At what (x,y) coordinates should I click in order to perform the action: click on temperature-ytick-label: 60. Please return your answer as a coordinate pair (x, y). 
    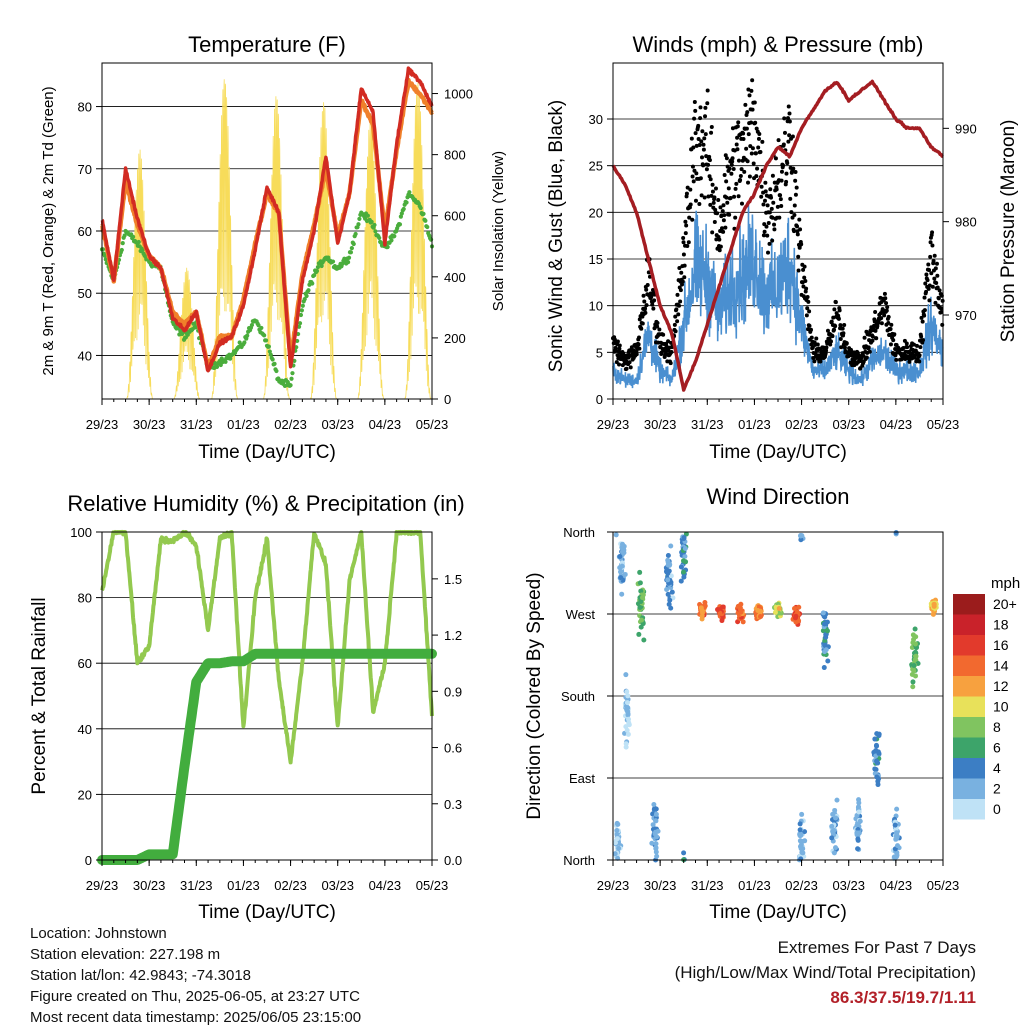
    Looking at the image, I should click on (85, 231).